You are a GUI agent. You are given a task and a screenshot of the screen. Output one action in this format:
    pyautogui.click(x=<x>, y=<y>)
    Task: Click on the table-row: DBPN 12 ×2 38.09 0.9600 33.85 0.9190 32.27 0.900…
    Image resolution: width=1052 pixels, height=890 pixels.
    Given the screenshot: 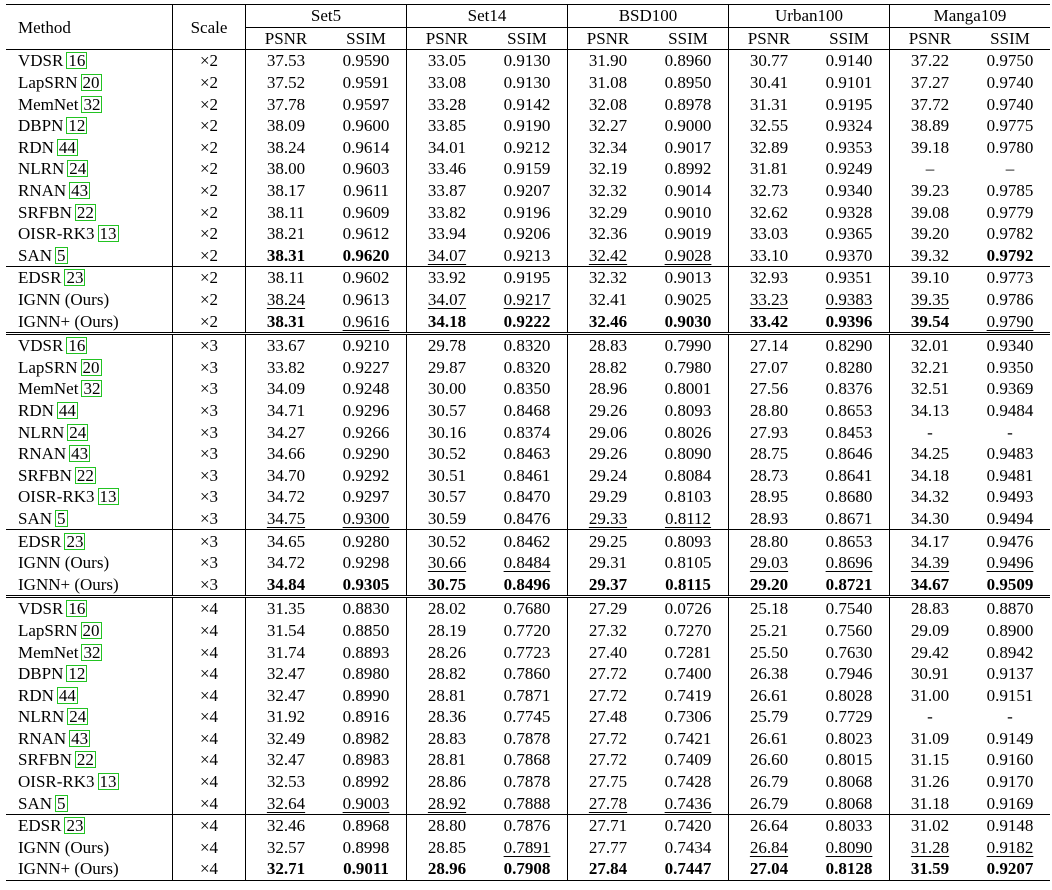 What is the action you would take?
    pyautogui.click(x=528, y=125)
    